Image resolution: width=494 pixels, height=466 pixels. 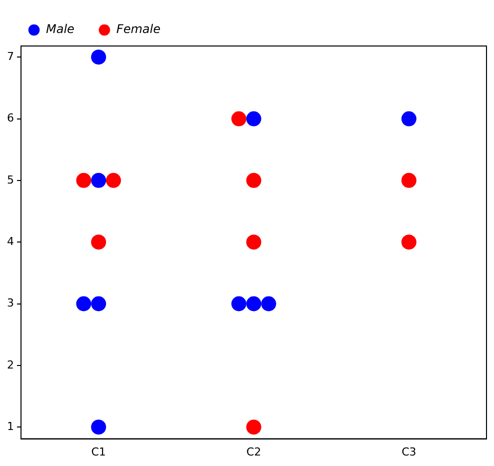 What do you see at coordinates (10, 118) in the screenshot?
I see `y-tick-label: 6` at bounding box center [10, 118].